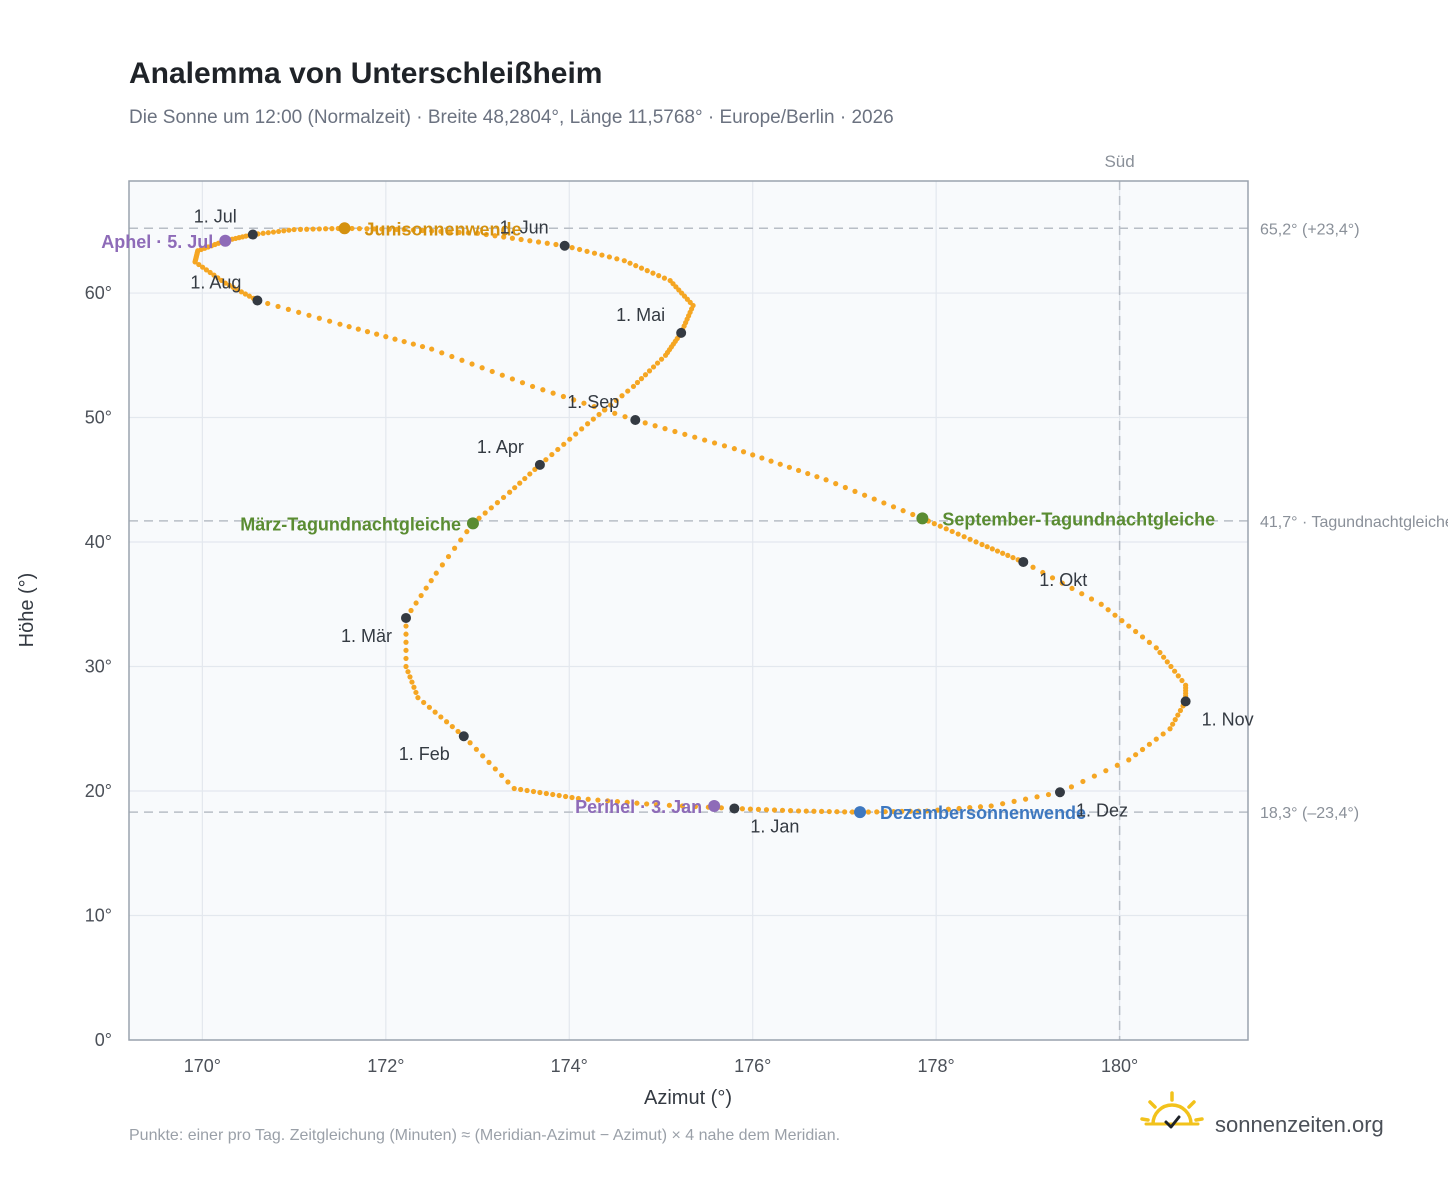 This screenshot has height=1188, width=1448. I want to click on event-label: Dezembersonnenwende, so click(983, 813).